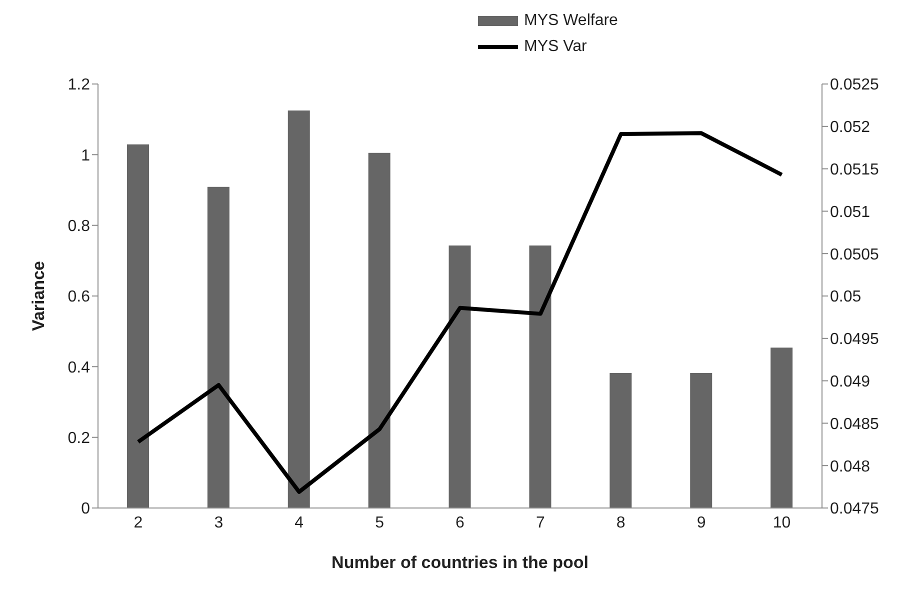 Image resolution: width=920 pixels, height=607 pixels. Describe the element at coordinates (38, 296) in the screenshot. I see `y-axis-title: Variance` at that location.